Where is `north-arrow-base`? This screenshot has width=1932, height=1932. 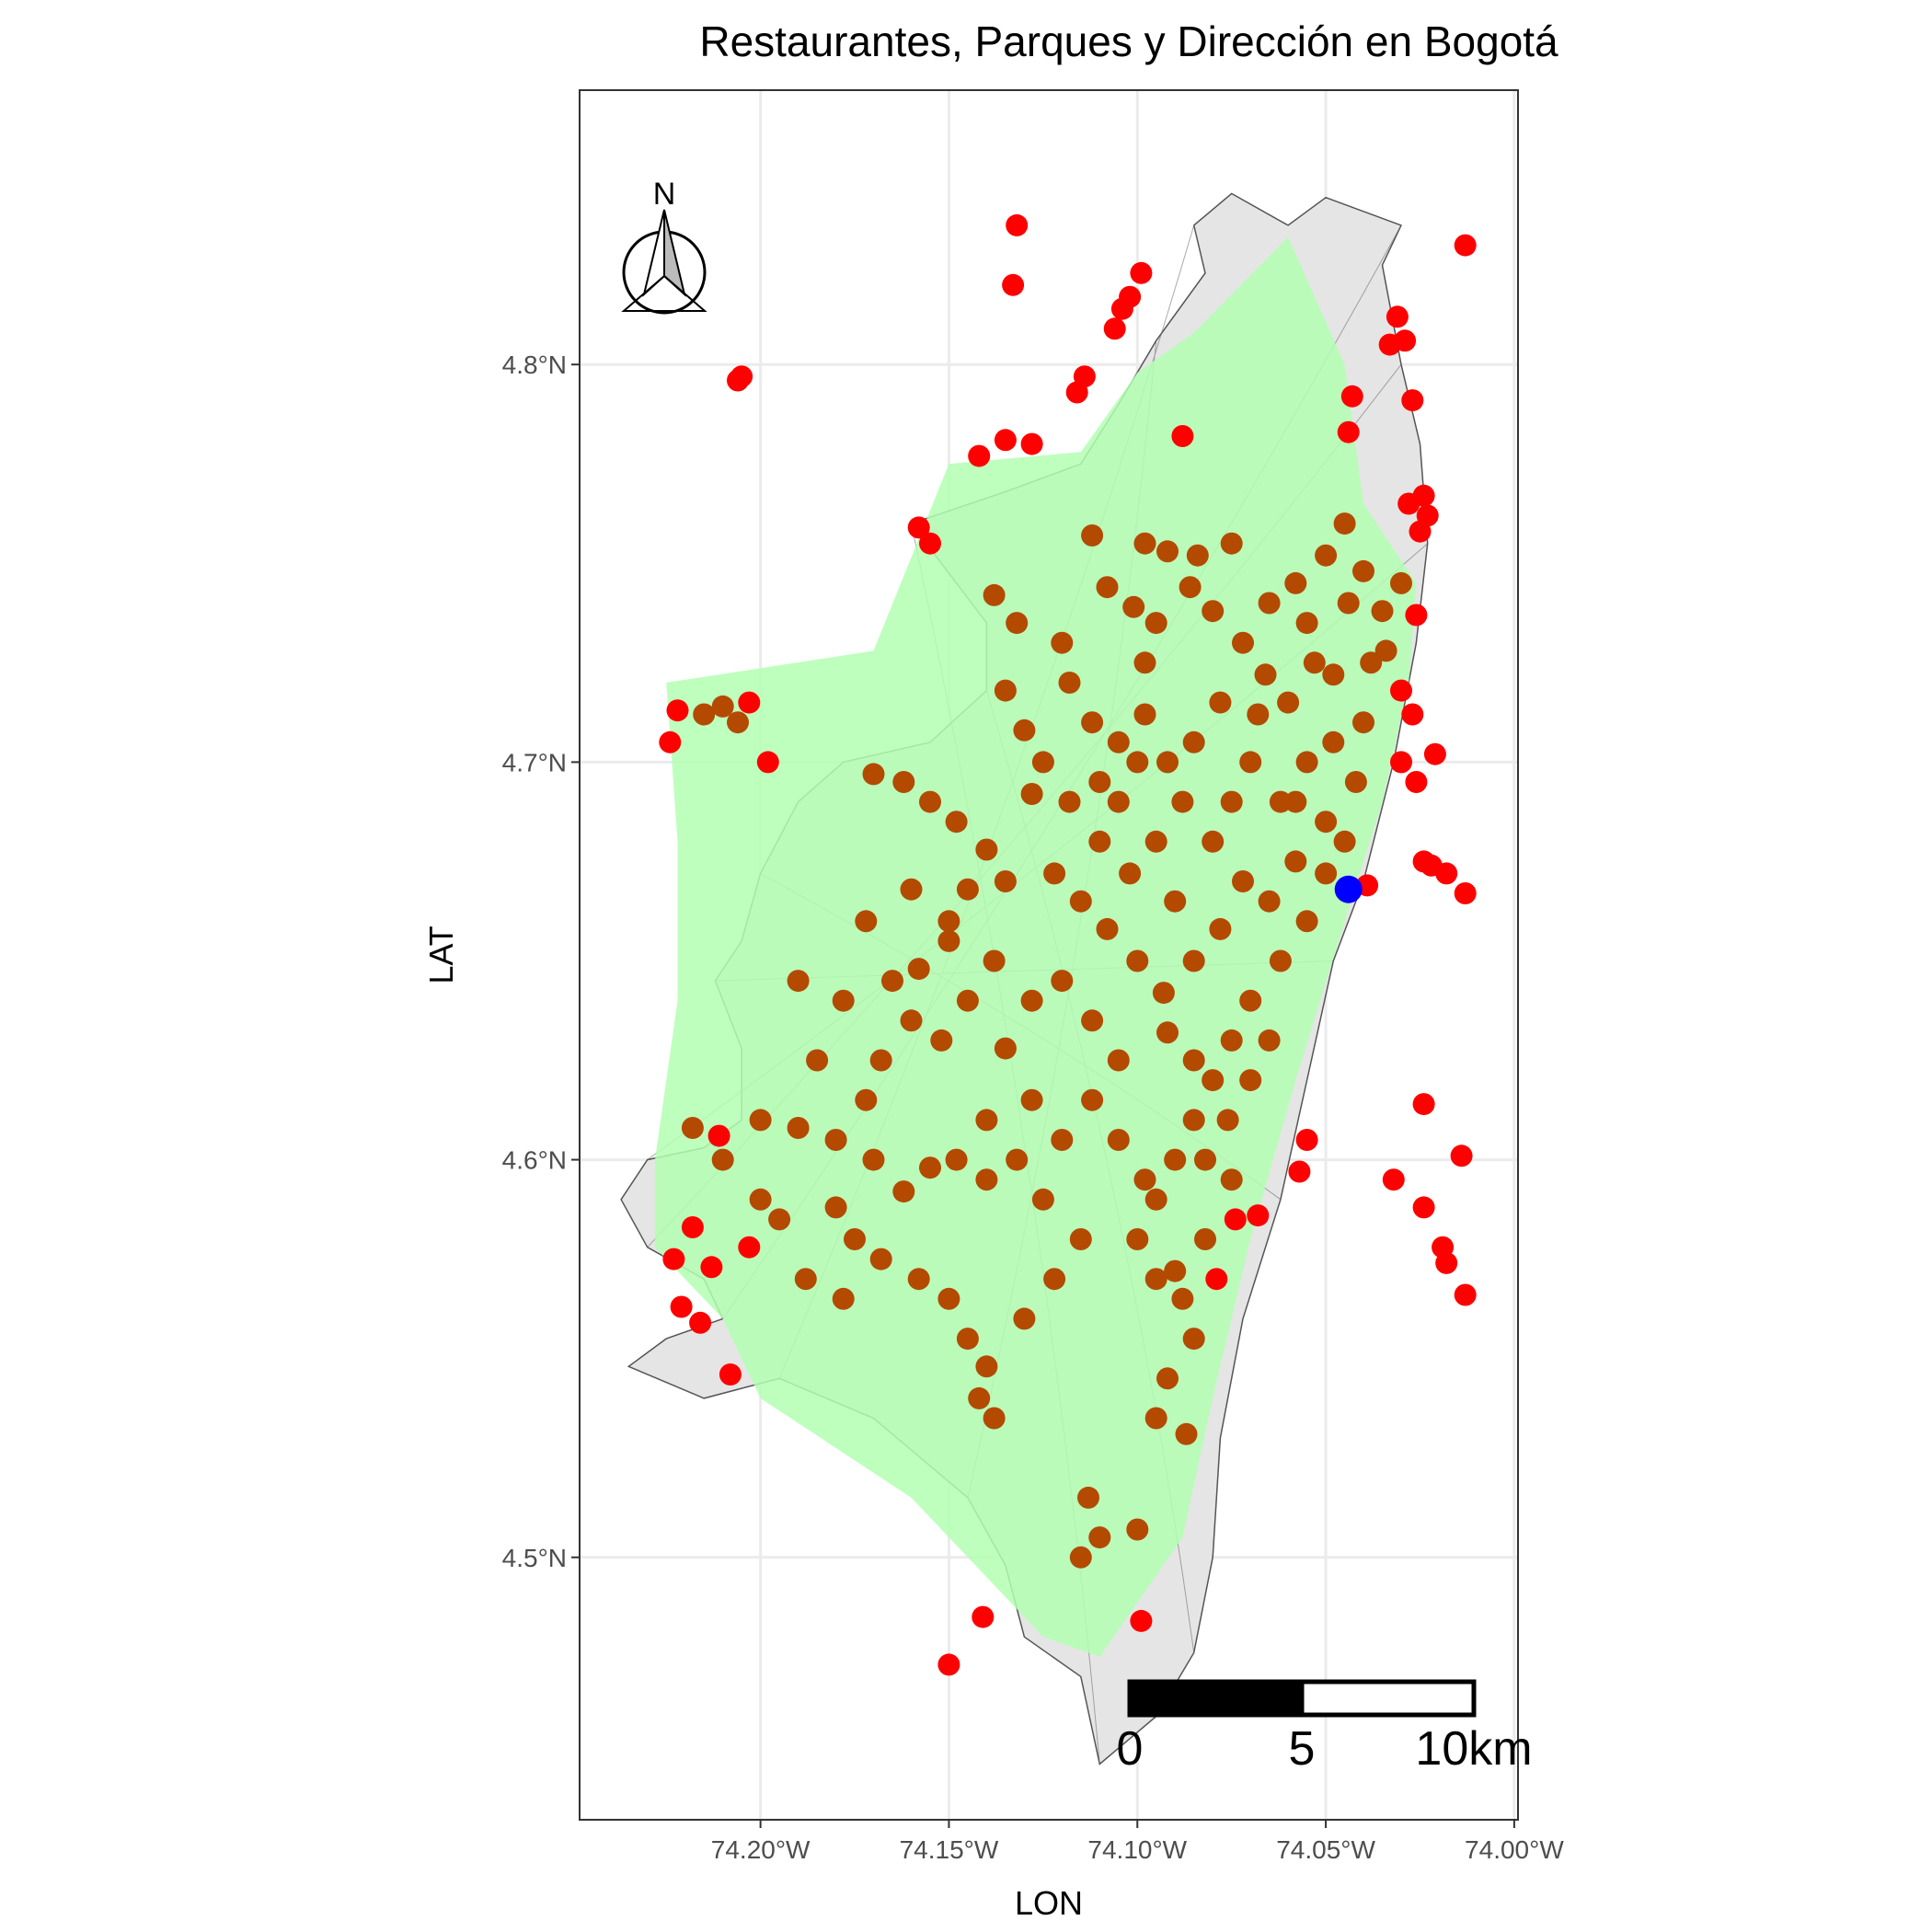 north-arrow-base is located at coordinates (664, 293).